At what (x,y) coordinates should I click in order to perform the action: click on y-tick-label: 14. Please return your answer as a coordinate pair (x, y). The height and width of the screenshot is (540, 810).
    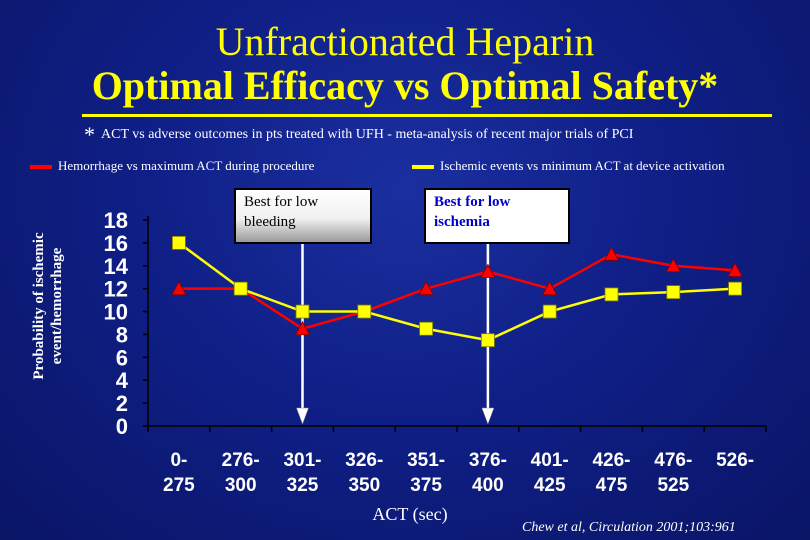
    Looking at the image, I should click on (116, 266).